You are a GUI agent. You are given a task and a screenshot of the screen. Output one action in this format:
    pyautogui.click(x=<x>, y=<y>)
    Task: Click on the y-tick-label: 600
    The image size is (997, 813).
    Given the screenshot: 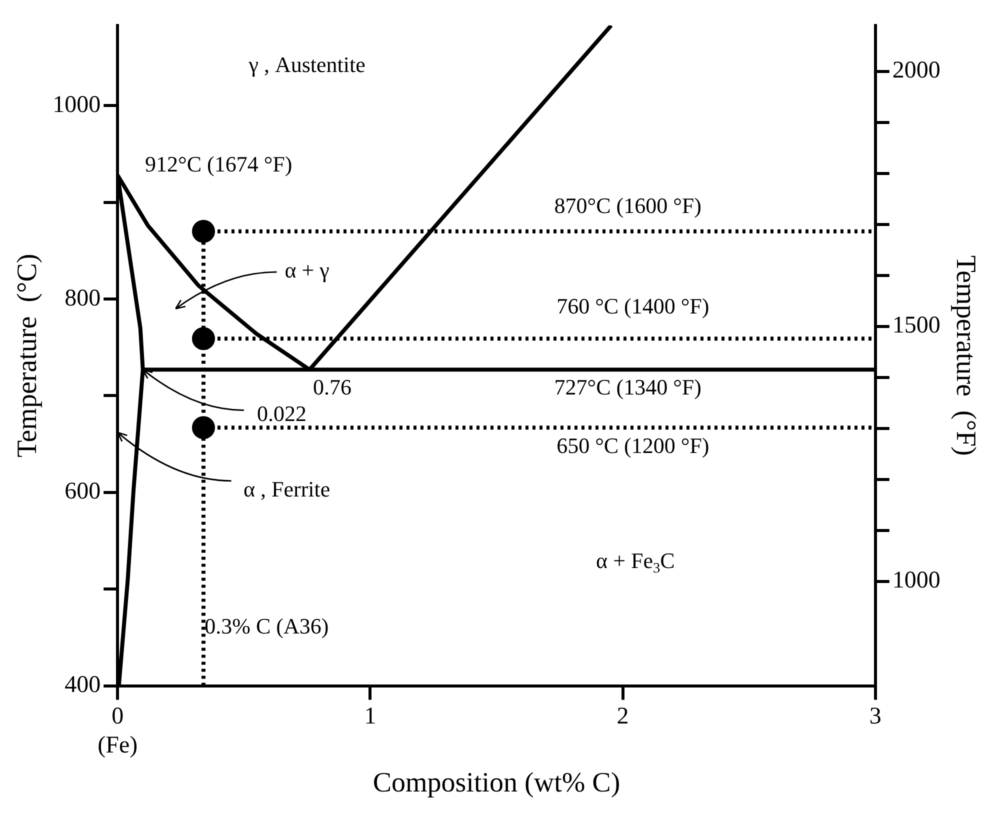 What is the action you would take?
    pyautogui.click(x=82, y=491)
    